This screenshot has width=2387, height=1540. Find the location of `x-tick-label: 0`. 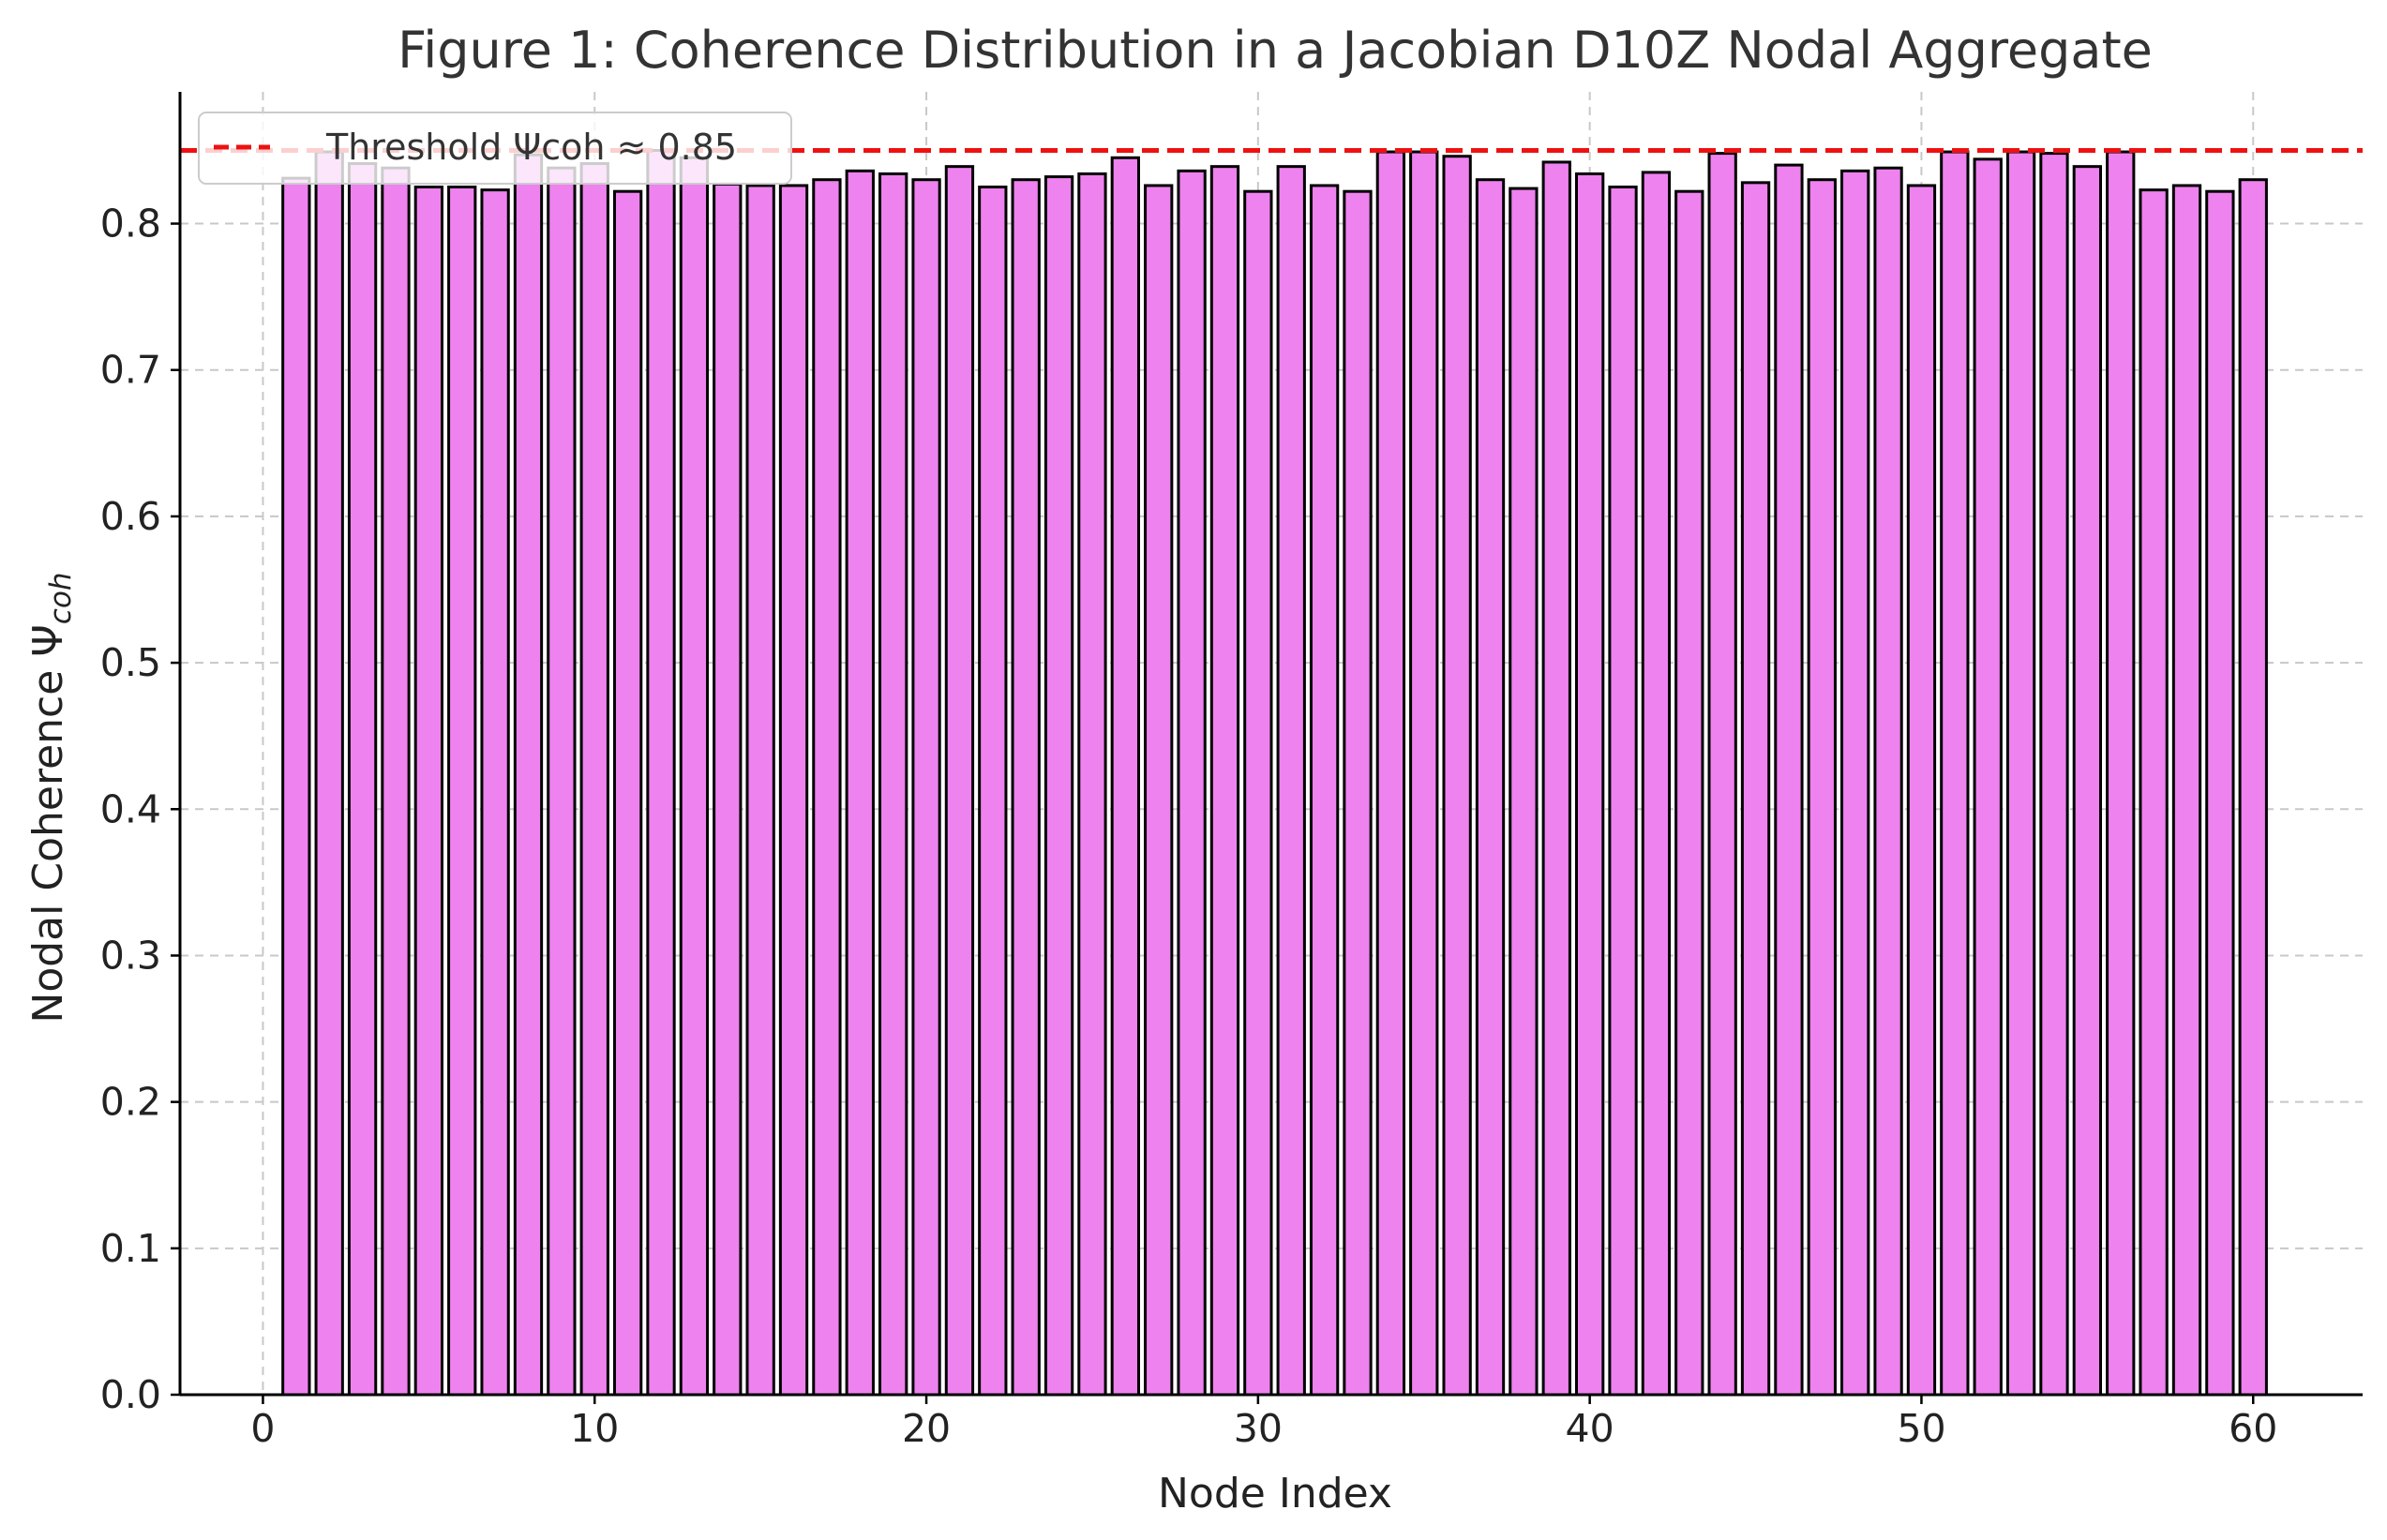

x-tick-label: 0 is located at coordinates (262, 1428).